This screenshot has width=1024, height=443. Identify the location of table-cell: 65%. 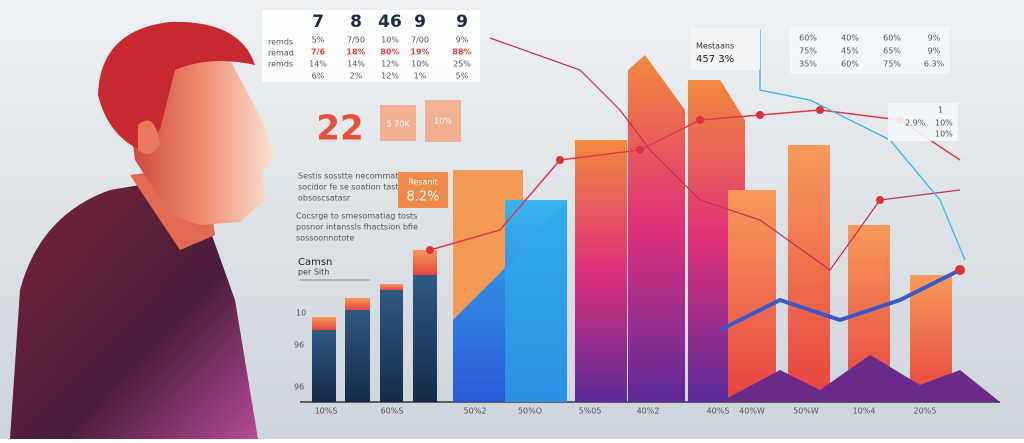
(892, 51).